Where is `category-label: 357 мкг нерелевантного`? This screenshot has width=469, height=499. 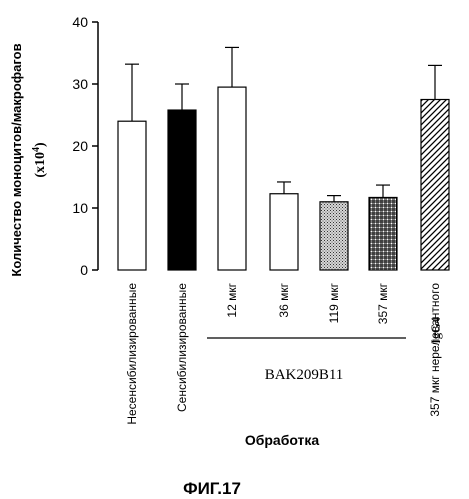
category-label: 357 мкг нерелевантного is located at coordinates (435, 350).